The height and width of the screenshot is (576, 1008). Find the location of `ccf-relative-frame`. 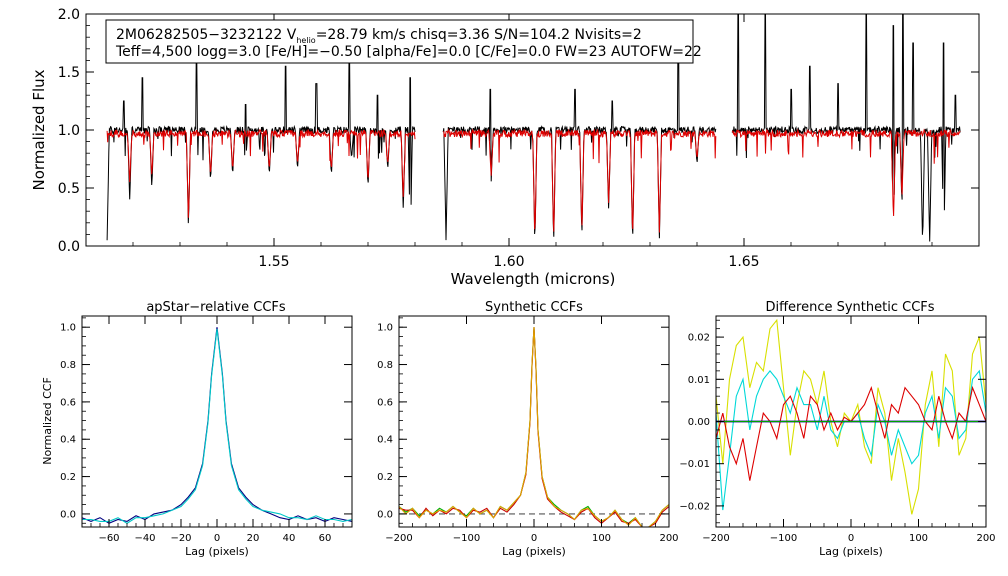

ccf-relative-frame is located at coordinates (217, 421).